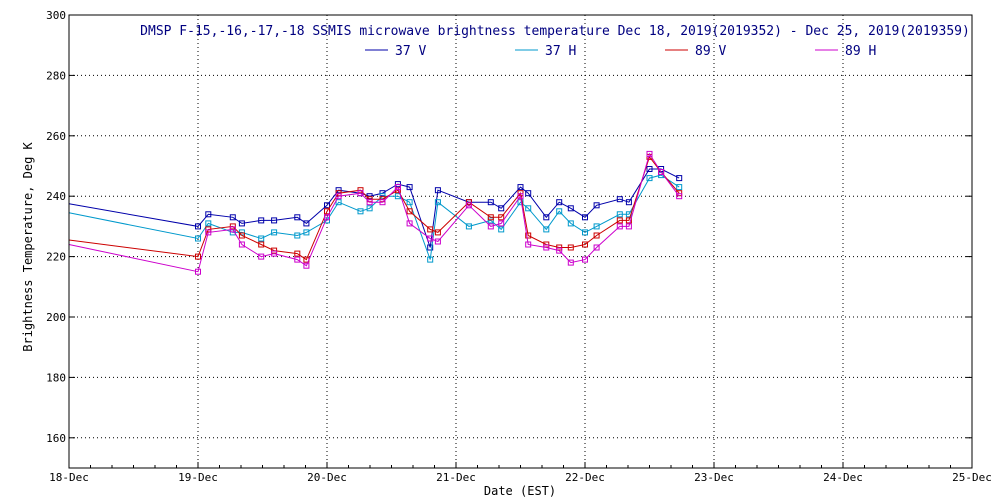 This screenshot has width=1000, height=500. I want to click on x-axis-label: Date (EST), so click(520, 491).